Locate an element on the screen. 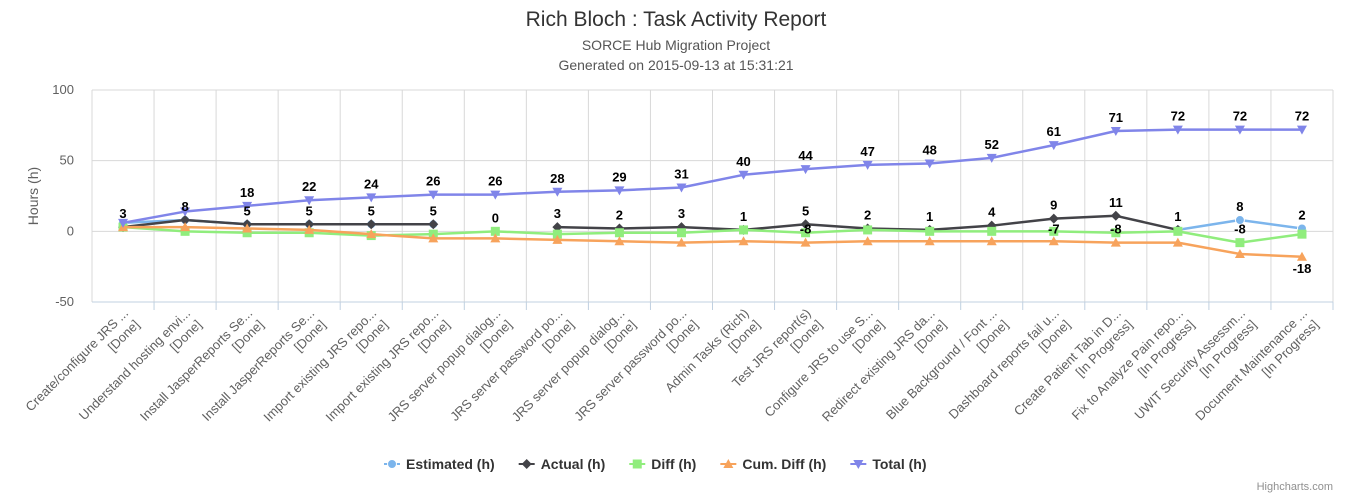  data-label: 3 is located at coordinates (681, 213).